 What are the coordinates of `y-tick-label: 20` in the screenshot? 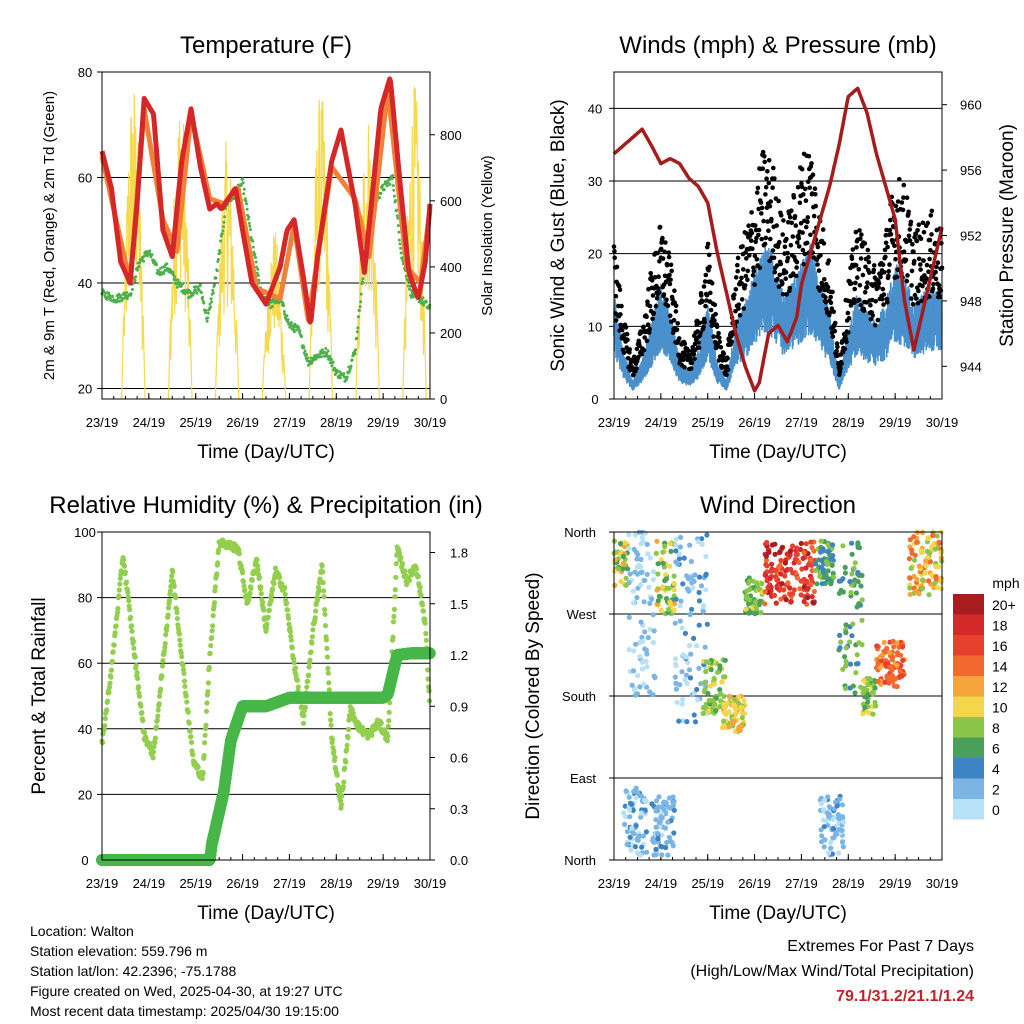 It's located at (85, 794).